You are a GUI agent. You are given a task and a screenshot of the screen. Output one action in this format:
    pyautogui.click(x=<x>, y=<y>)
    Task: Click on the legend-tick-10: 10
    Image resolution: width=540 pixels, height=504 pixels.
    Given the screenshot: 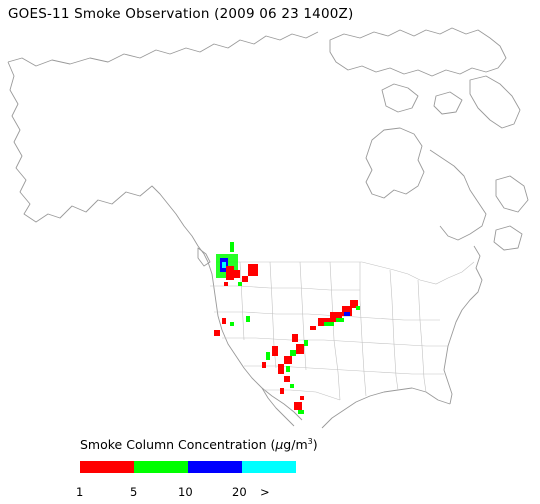 What is the action you would take?
    pyautogui.click(x=185, y=492)
    